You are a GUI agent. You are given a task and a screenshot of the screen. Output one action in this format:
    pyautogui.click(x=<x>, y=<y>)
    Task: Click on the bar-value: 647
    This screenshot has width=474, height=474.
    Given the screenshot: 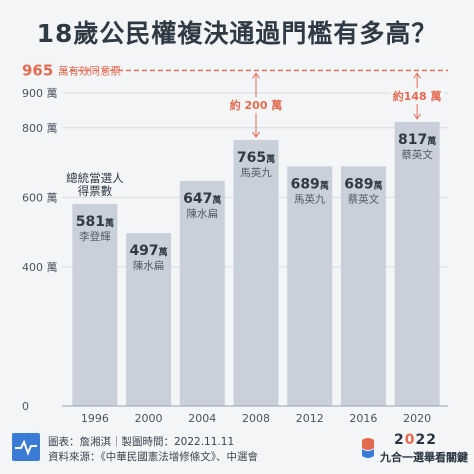 What is the action you would take?
    pyautogui.click(x=197, y=199)
    